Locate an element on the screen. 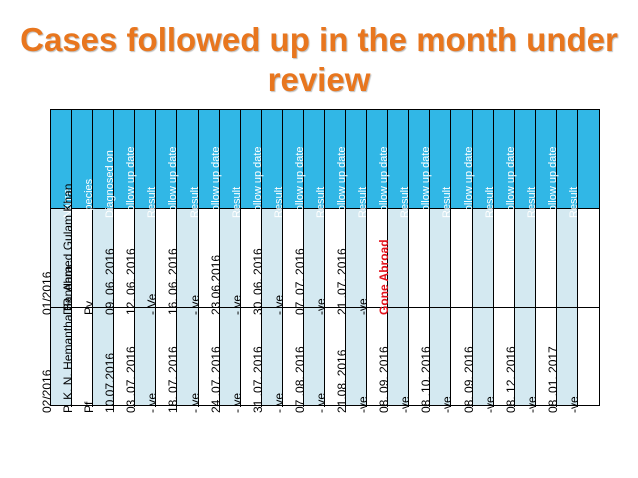 Image resolution: width=638 pixels, height=478 pixels. table-row: Follow up date 12. 06. 2016 03 .07. 2016 is located at coordinates (140, 261).